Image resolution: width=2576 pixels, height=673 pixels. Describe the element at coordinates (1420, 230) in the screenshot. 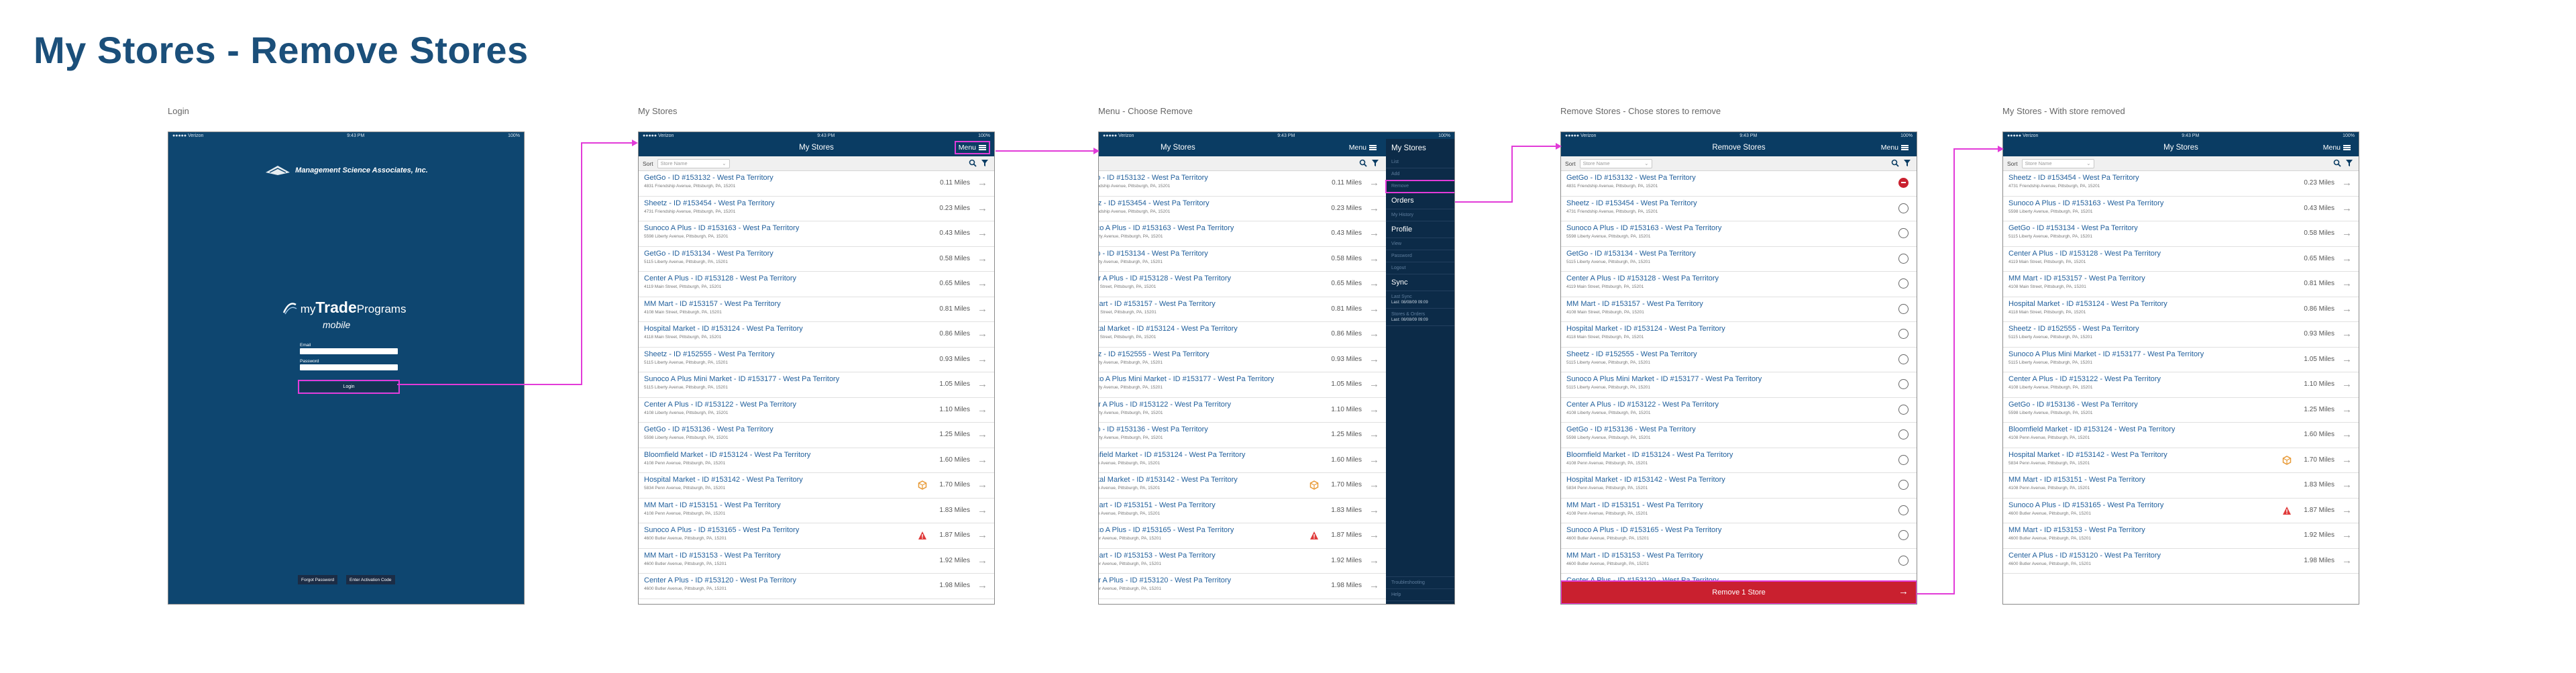

I see `menu-item-profile: Profile` at that location.